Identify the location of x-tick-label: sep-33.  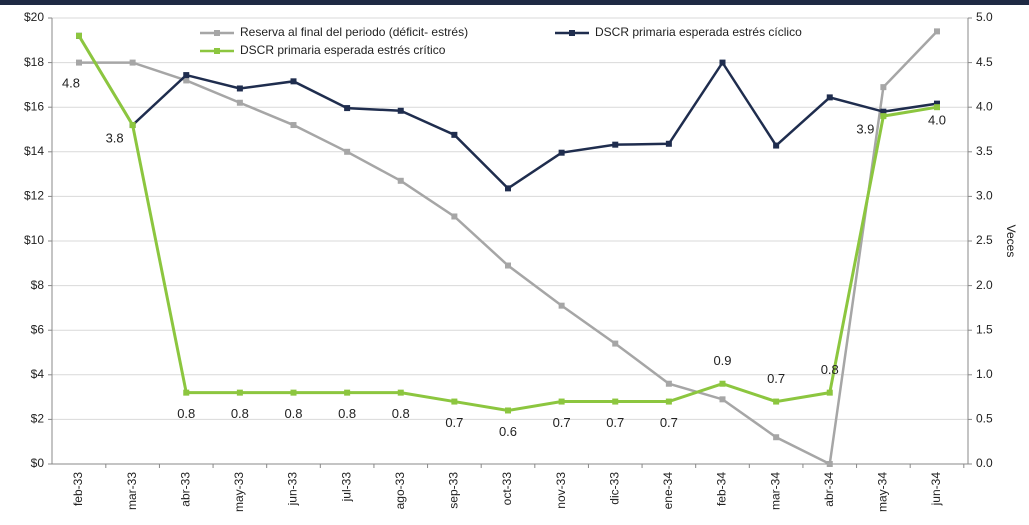
(454, 490).